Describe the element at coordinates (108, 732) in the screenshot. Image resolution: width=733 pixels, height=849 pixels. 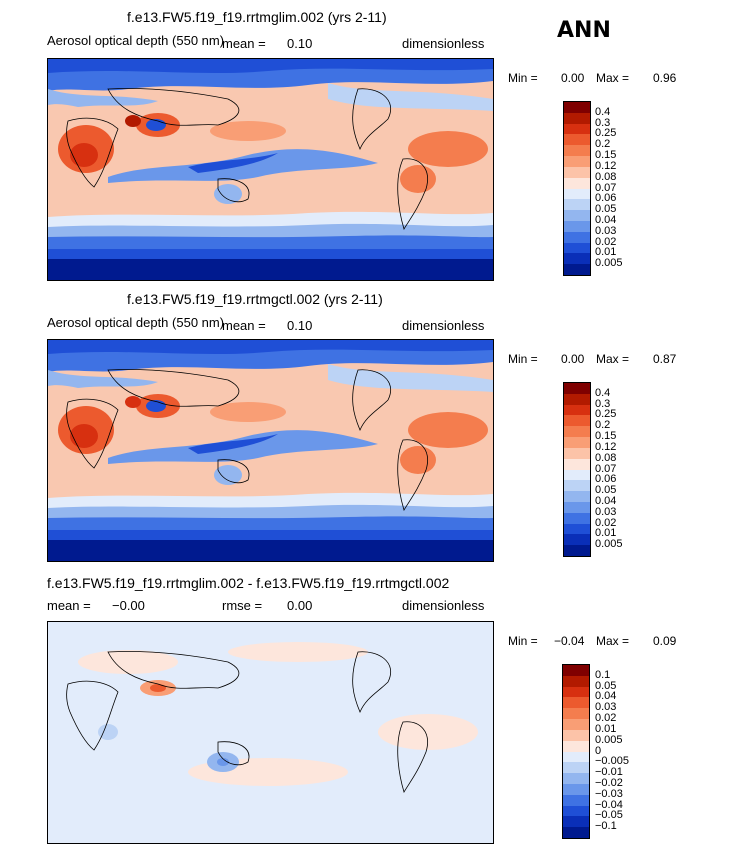
I see `diff-africa-negative` at that location.